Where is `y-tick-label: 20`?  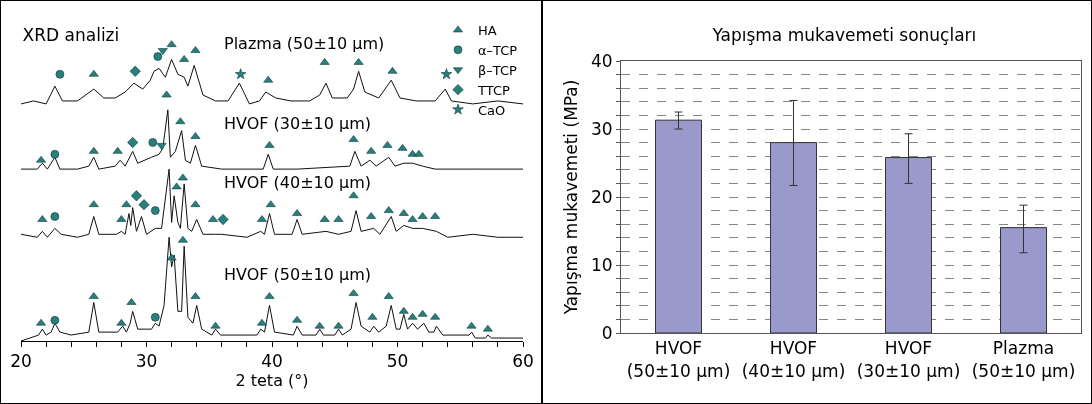 y-tick-label: 20 is located at coordinates (601, 196).